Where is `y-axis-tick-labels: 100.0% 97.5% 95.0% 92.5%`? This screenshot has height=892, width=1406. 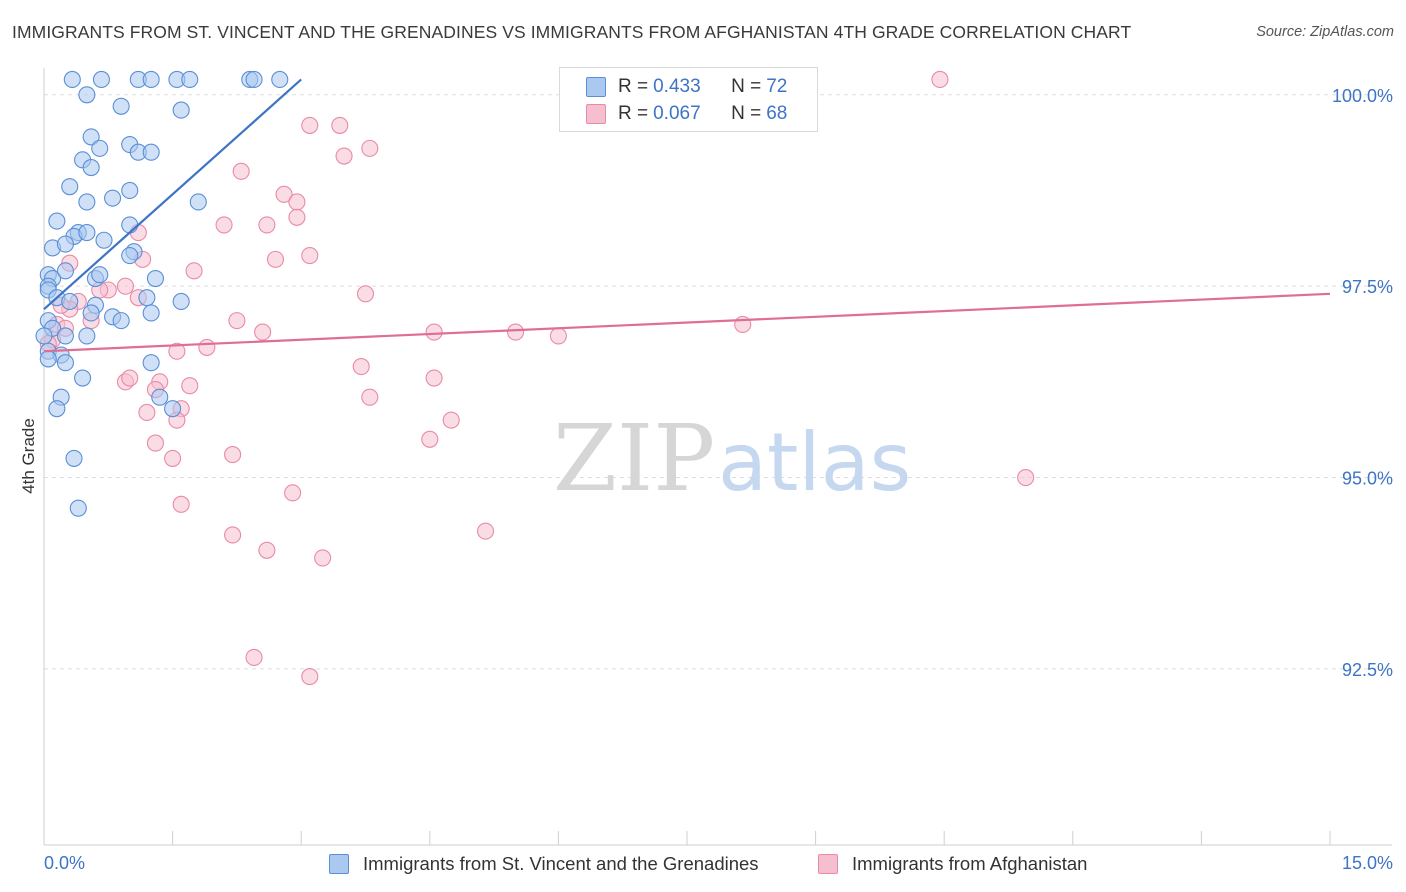 y-axis-tick-labels: 100.0% 97.5% 95.0% 92.5% is located at coordinates (1362, 383).